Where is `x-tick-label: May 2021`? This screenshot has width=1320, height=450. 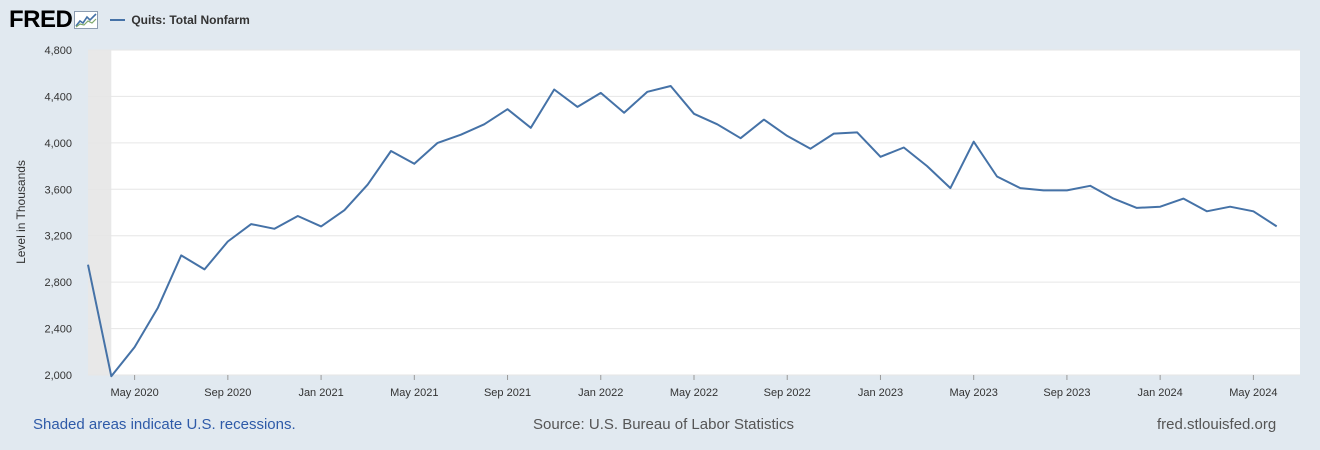 x-tick-label: May 2021 is located at coordinates (414, 393).